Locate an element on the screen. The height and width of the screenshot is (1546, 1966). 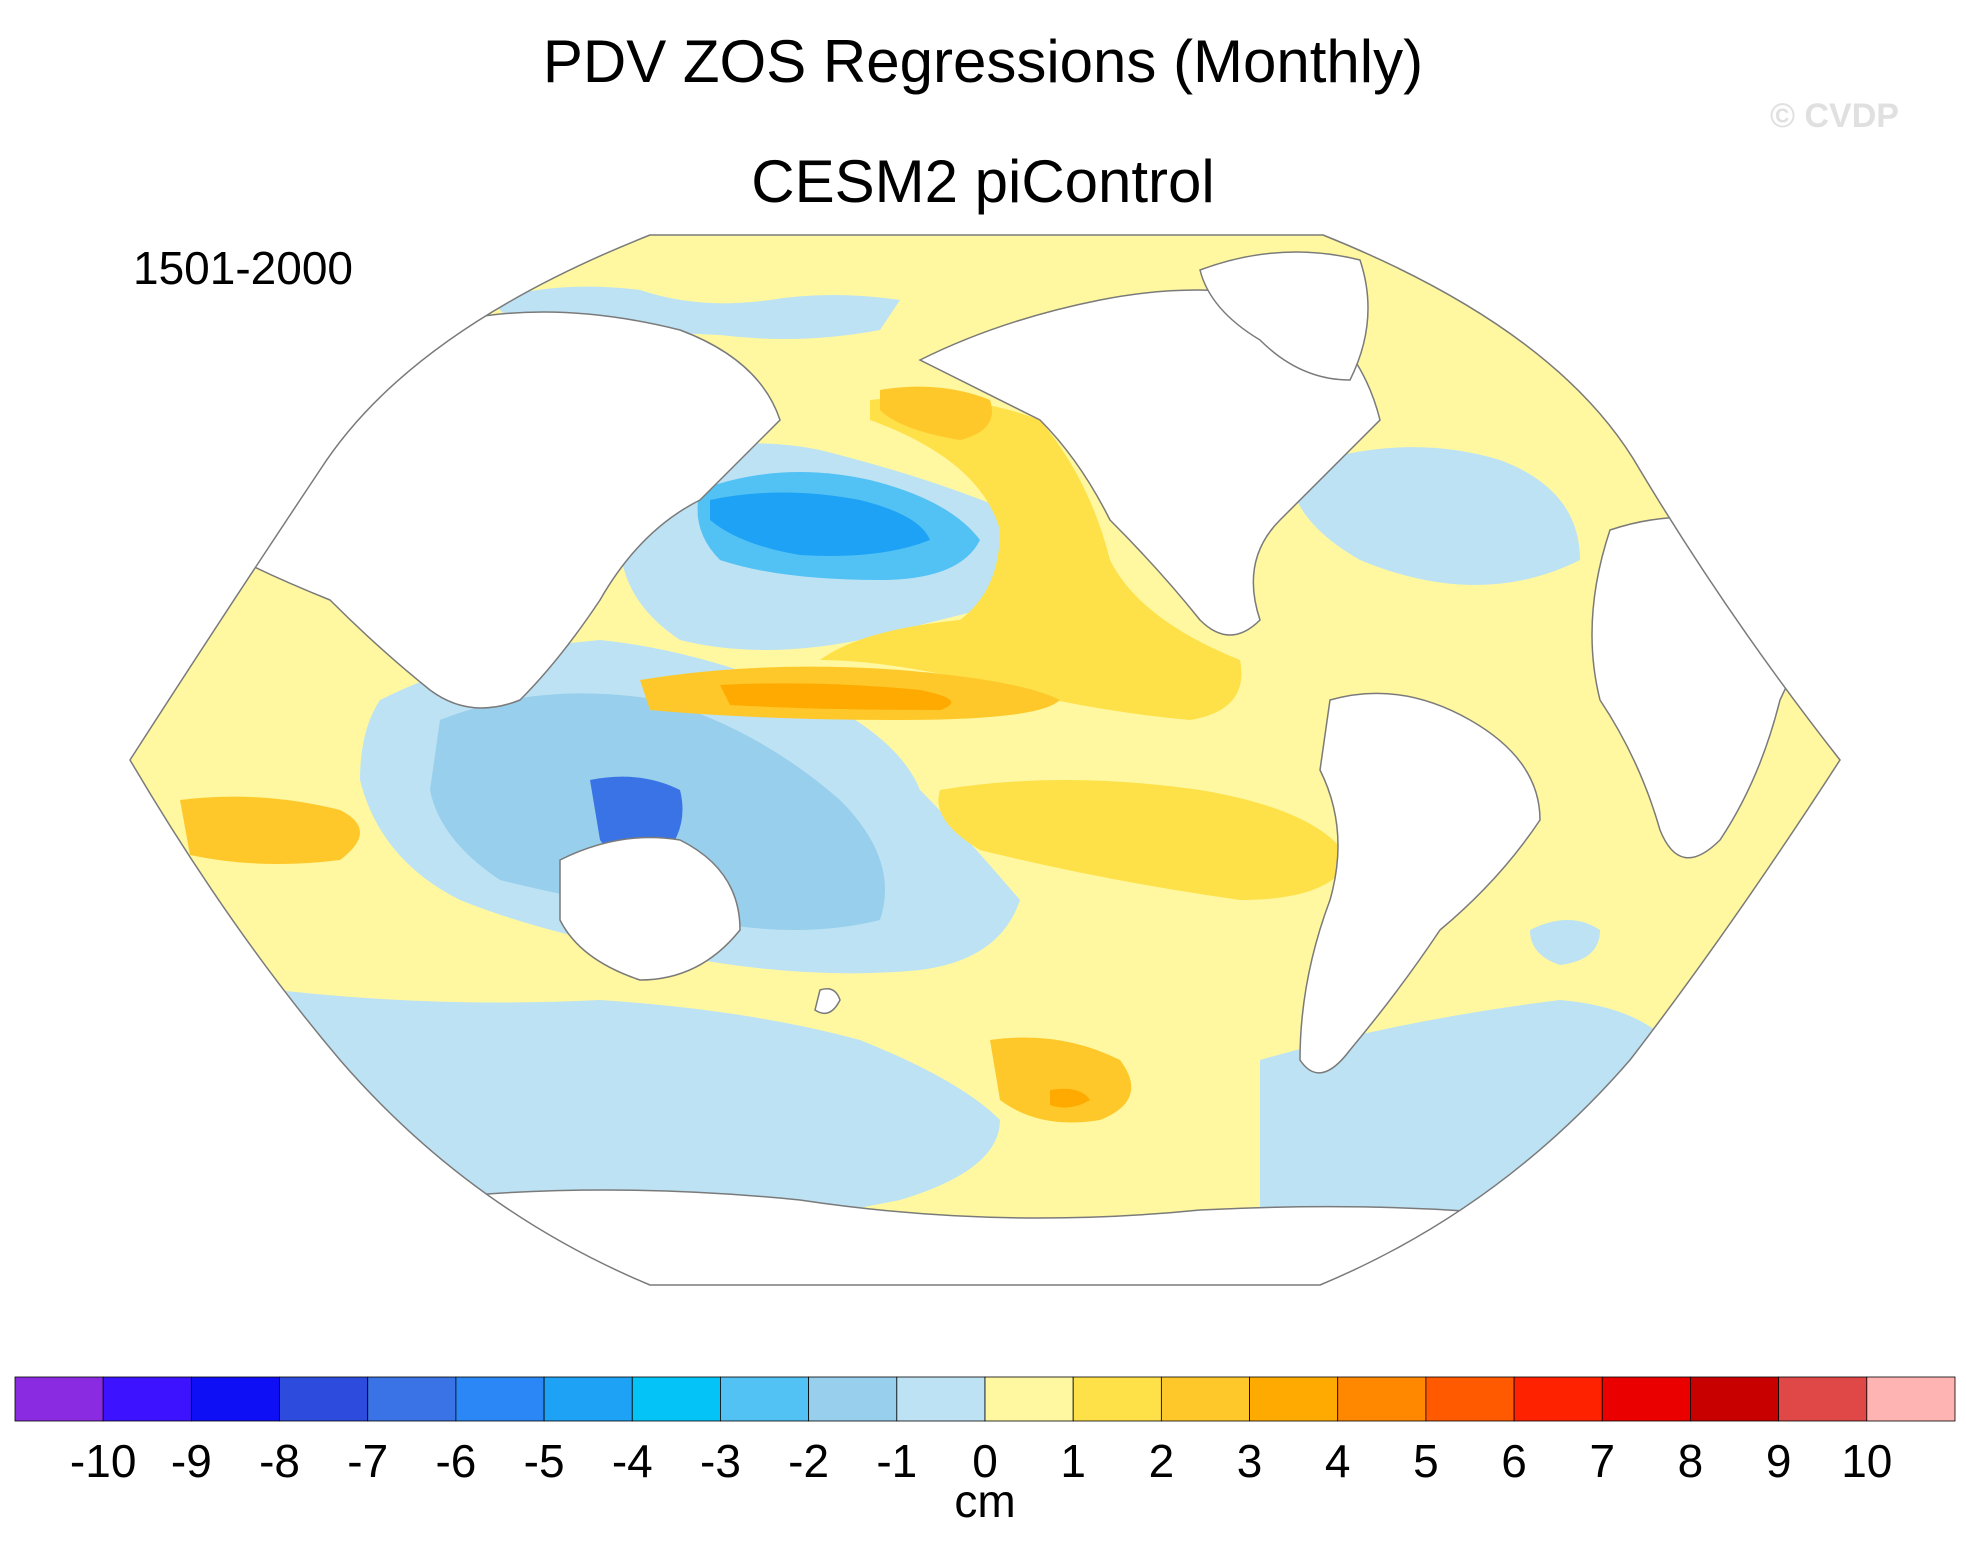
colorbar-tick-label: -1 is located at coordinates (897, 1461).